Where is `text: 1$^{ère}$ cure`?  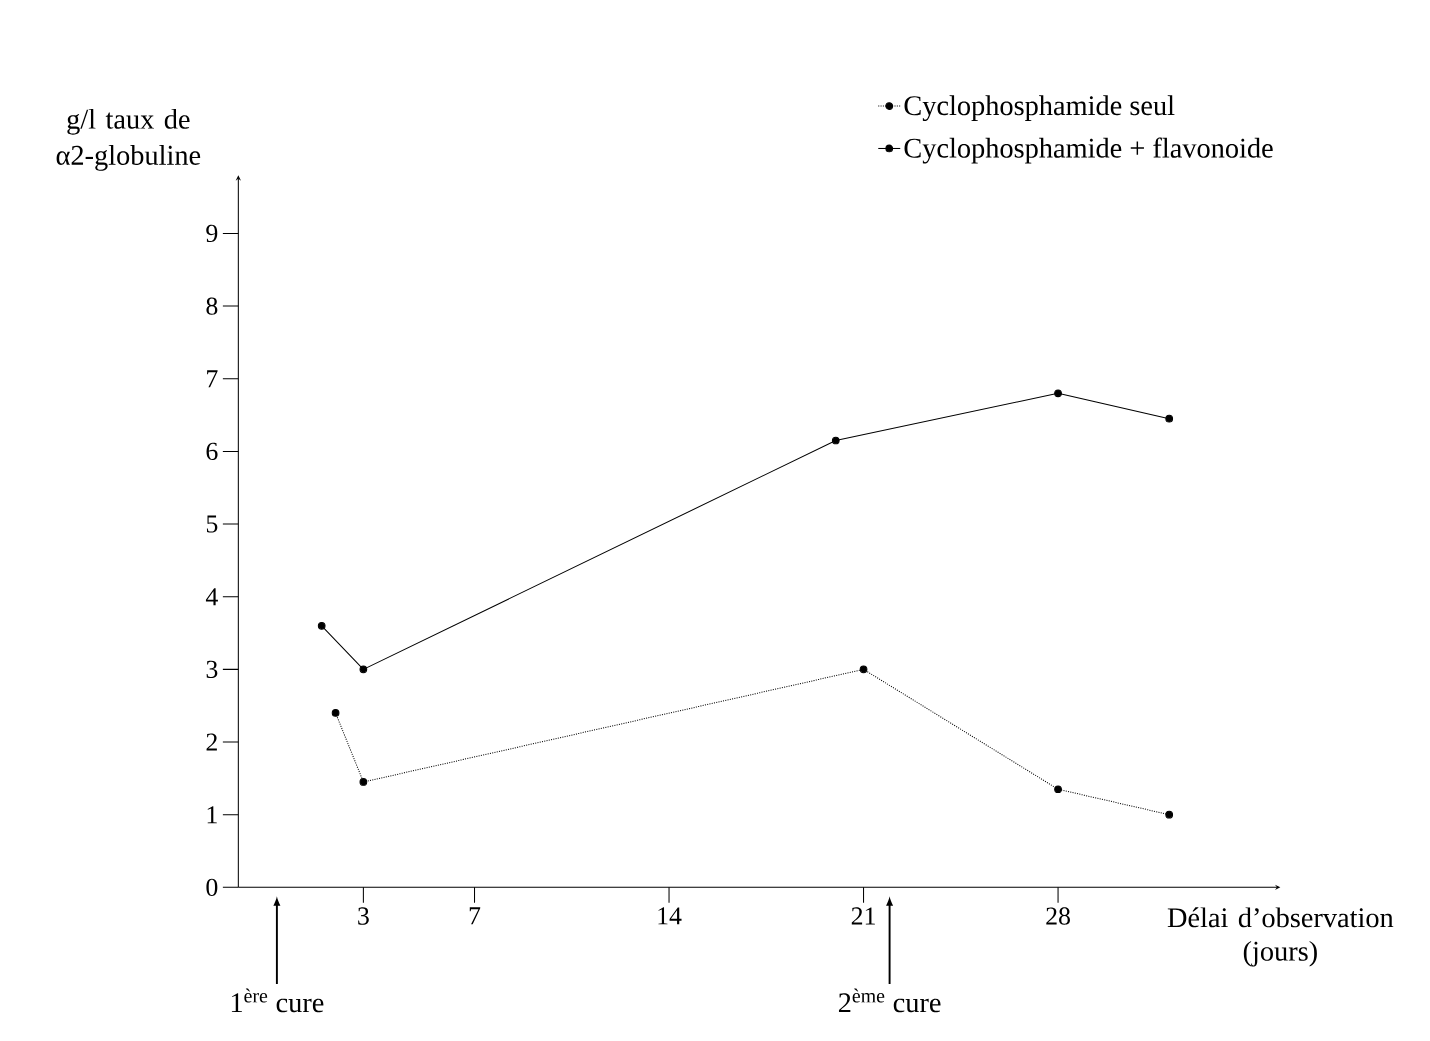 text: 1$^{ère}$ cure is located at coordinates (277, 1000).